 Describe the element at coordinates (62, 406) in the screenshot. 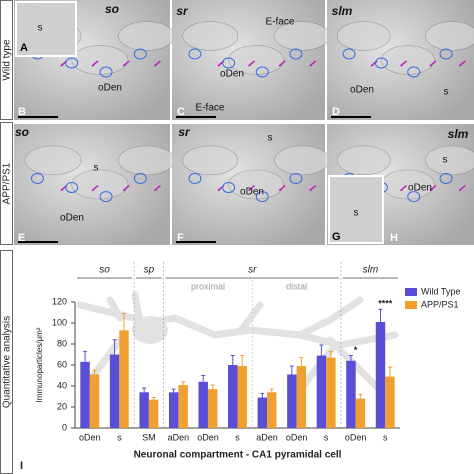

I see `y-tick-label: 20` at that location.